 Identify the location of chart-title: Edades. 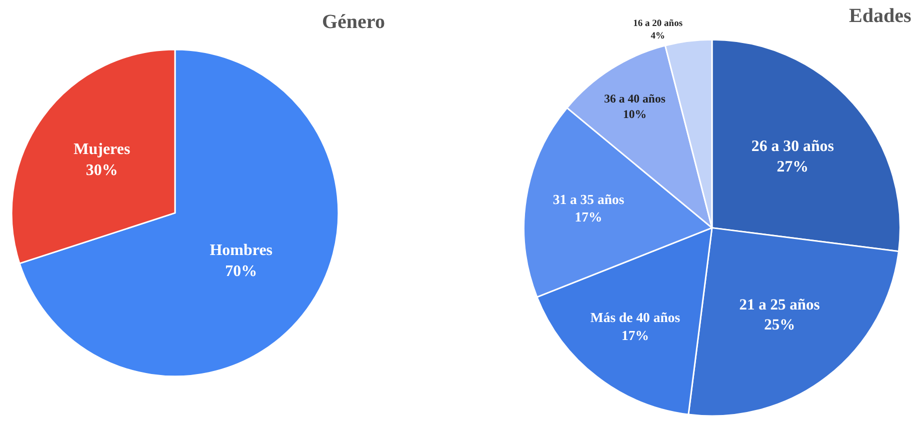
(880, 16).